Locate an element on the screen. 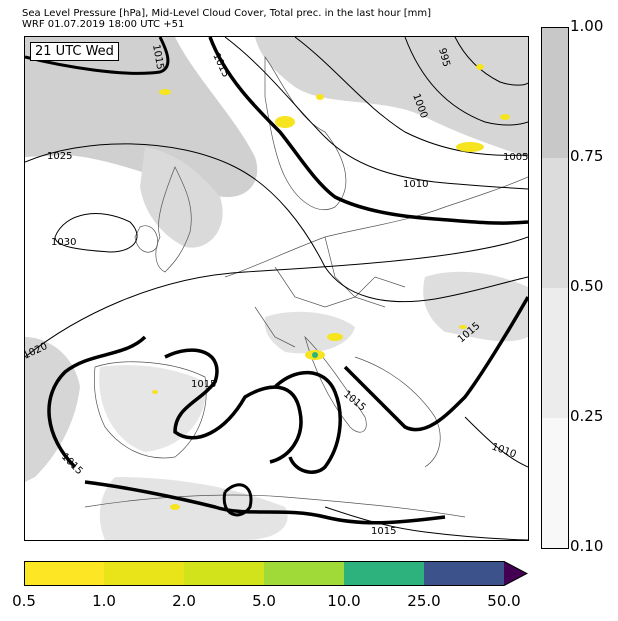 This screenshot has height=621, width=618. precip-cell-alps is located at coordinates (335, 337).